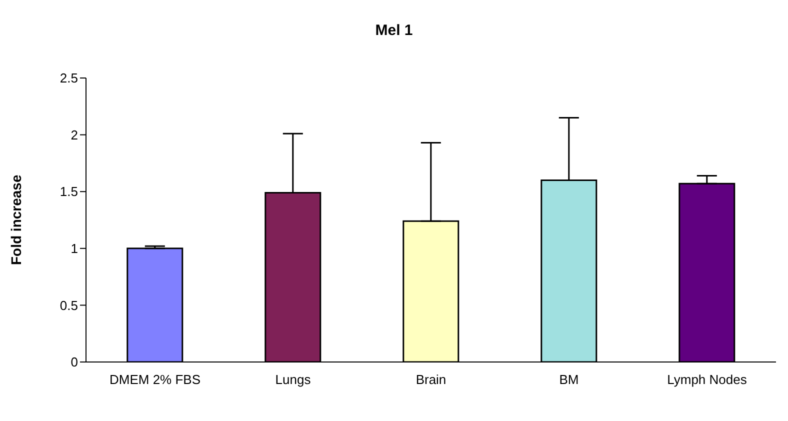 The width and height of the screenshot is (788, 421). What do you see at coordinates (74, 134) in the screenshot?
I see `y-tick-label: 2` at bounding box center [74, 134].